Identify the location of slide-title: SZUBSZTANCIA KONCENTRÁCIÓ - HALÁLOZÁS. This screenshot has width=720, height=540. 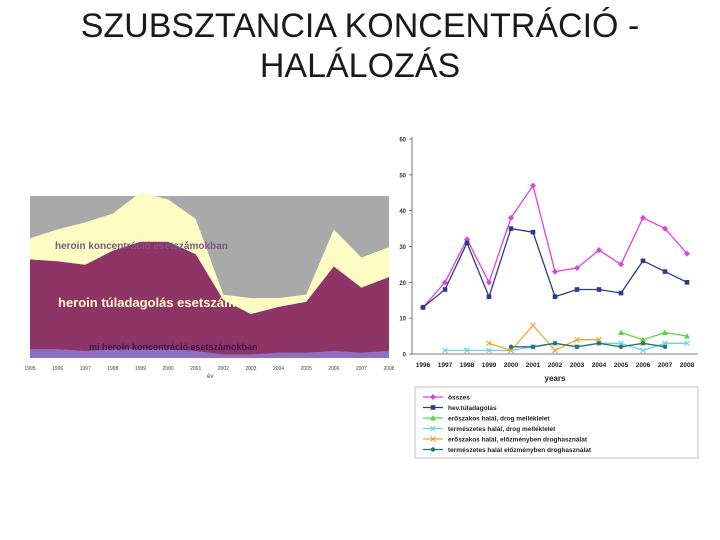
(360, 46).